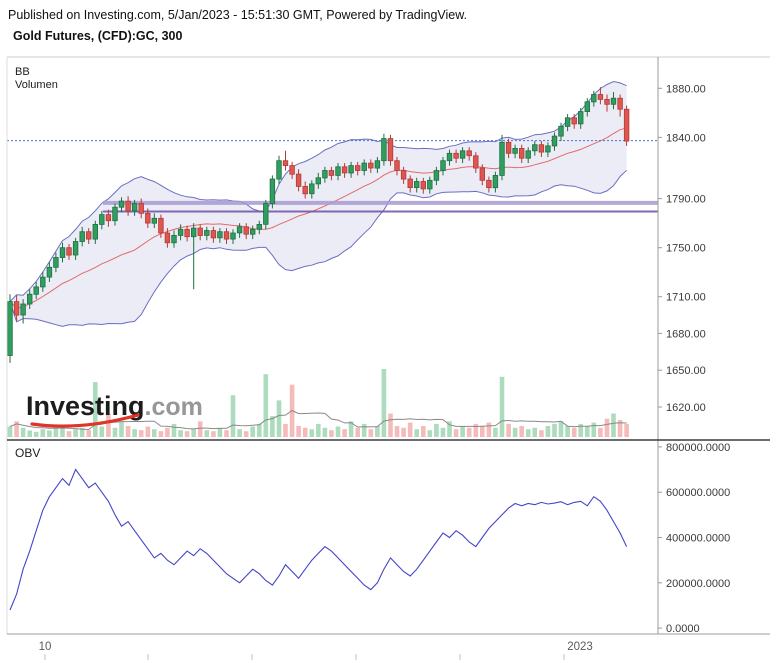 This screenshot has height=663, width=777. Describe the element at coordinates (316, 650) in the screenshot. I see `time-axis: 10 2023` at that location.